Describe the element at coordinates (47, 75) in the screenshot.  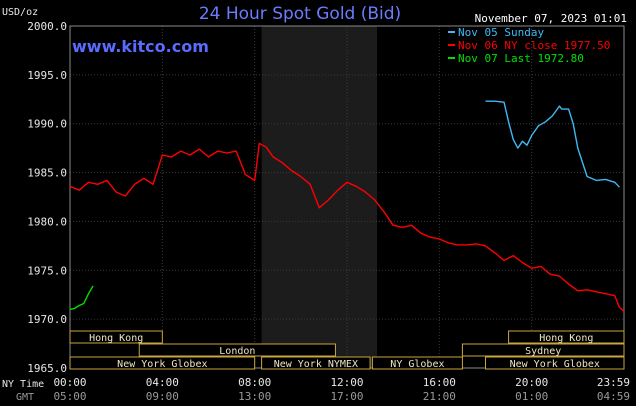
I see `y-tick-label: 1995.0` at that location.